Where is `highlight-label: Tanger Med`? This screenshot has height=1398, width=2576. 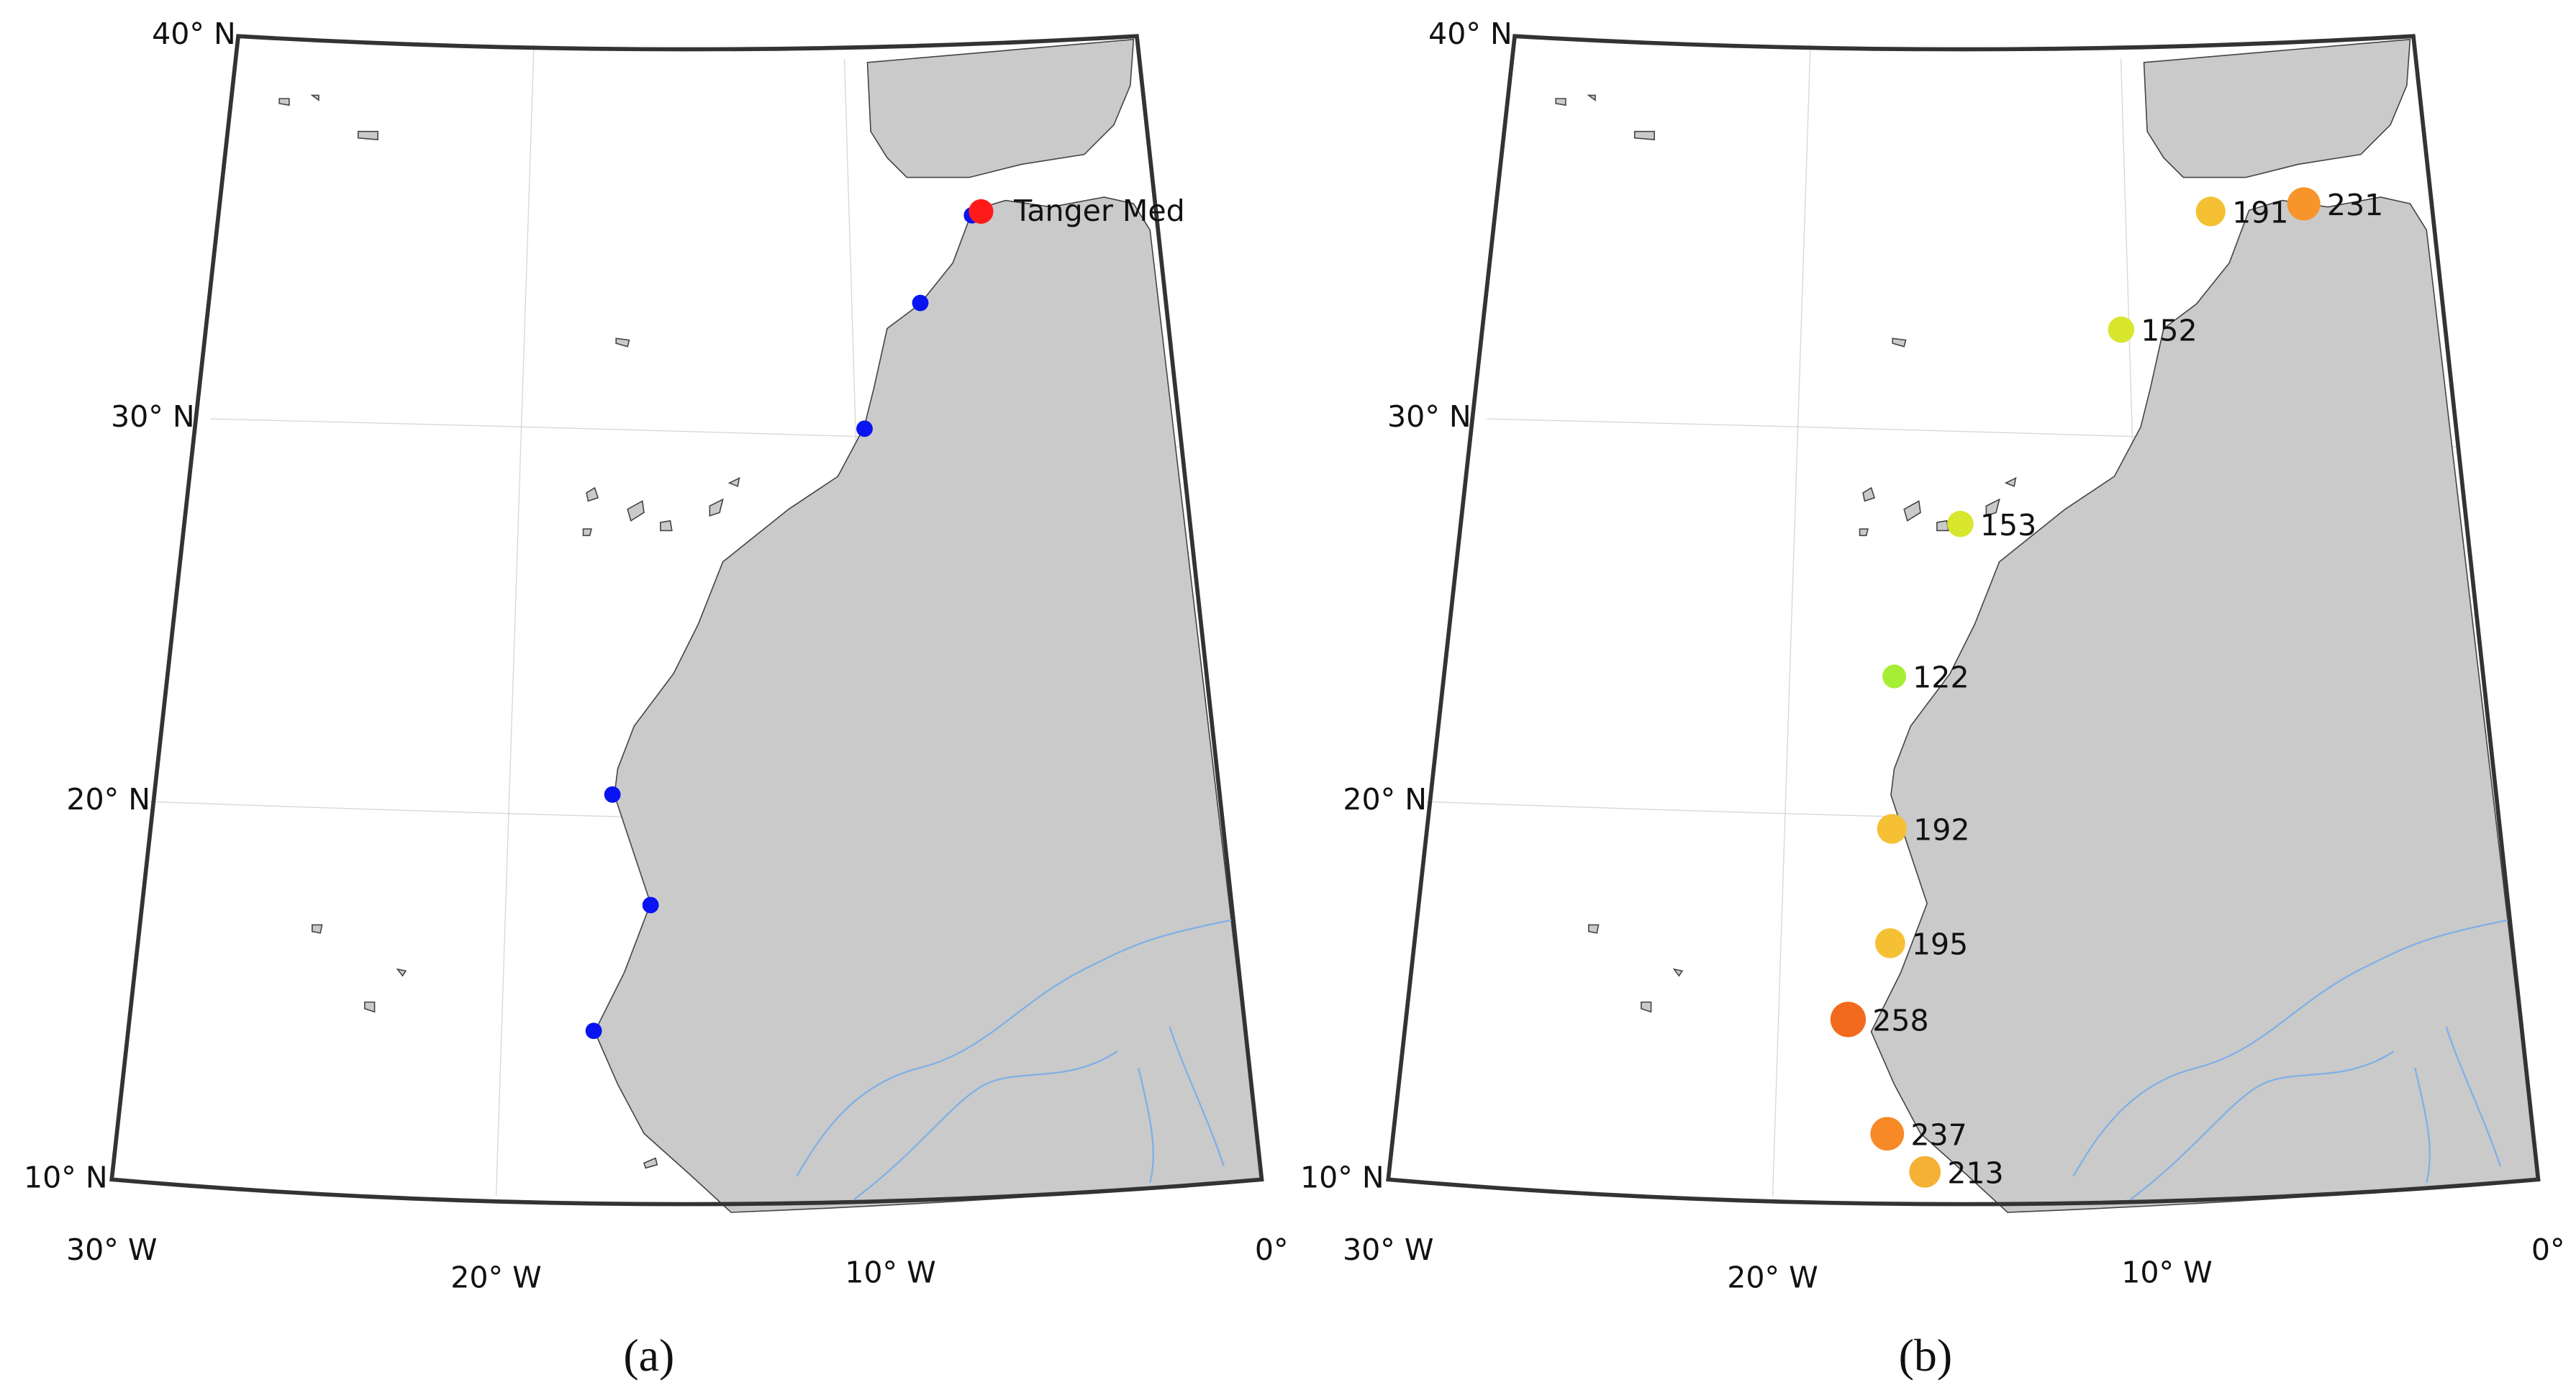 highlight-label: Tanger Med is located at coordinates (1099, 211).